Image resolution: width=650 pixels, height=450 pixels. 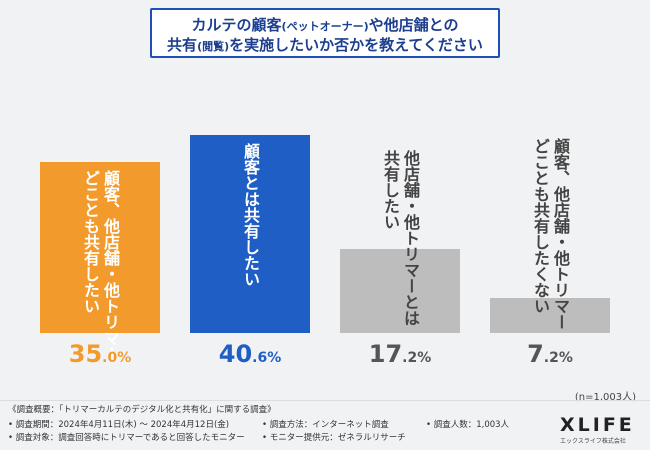 What do you see at coordinates (593, 441) in the screenshot?
I see `logo-company-name: エックスライフ株式会社` at bounding box center [593, 441].